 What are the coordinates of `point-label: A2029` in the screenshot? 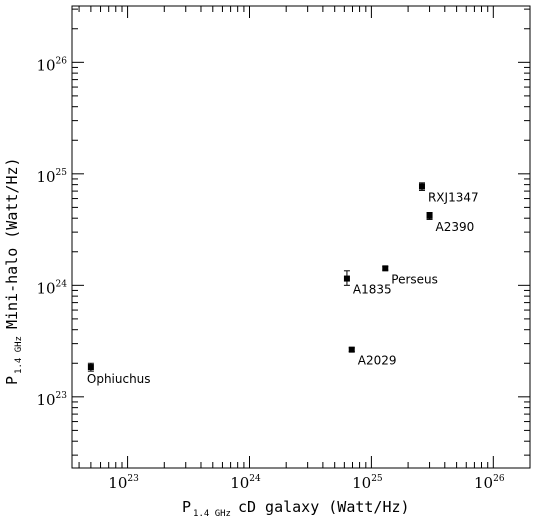 It's located at (377, 361).